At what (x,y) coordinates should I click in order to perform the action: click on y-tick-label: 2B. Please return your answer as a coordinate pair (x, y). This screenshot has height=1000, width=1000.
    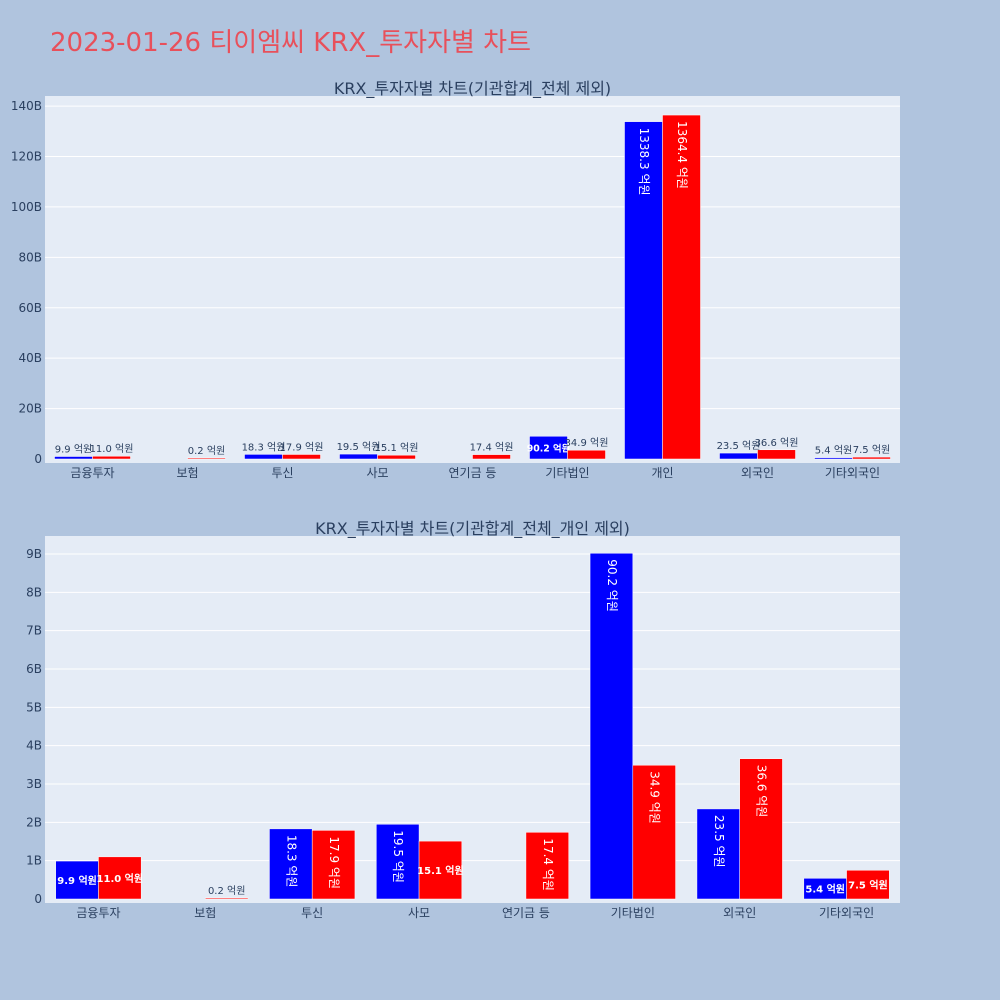
    Looking at the image, I should click on (34, 822).